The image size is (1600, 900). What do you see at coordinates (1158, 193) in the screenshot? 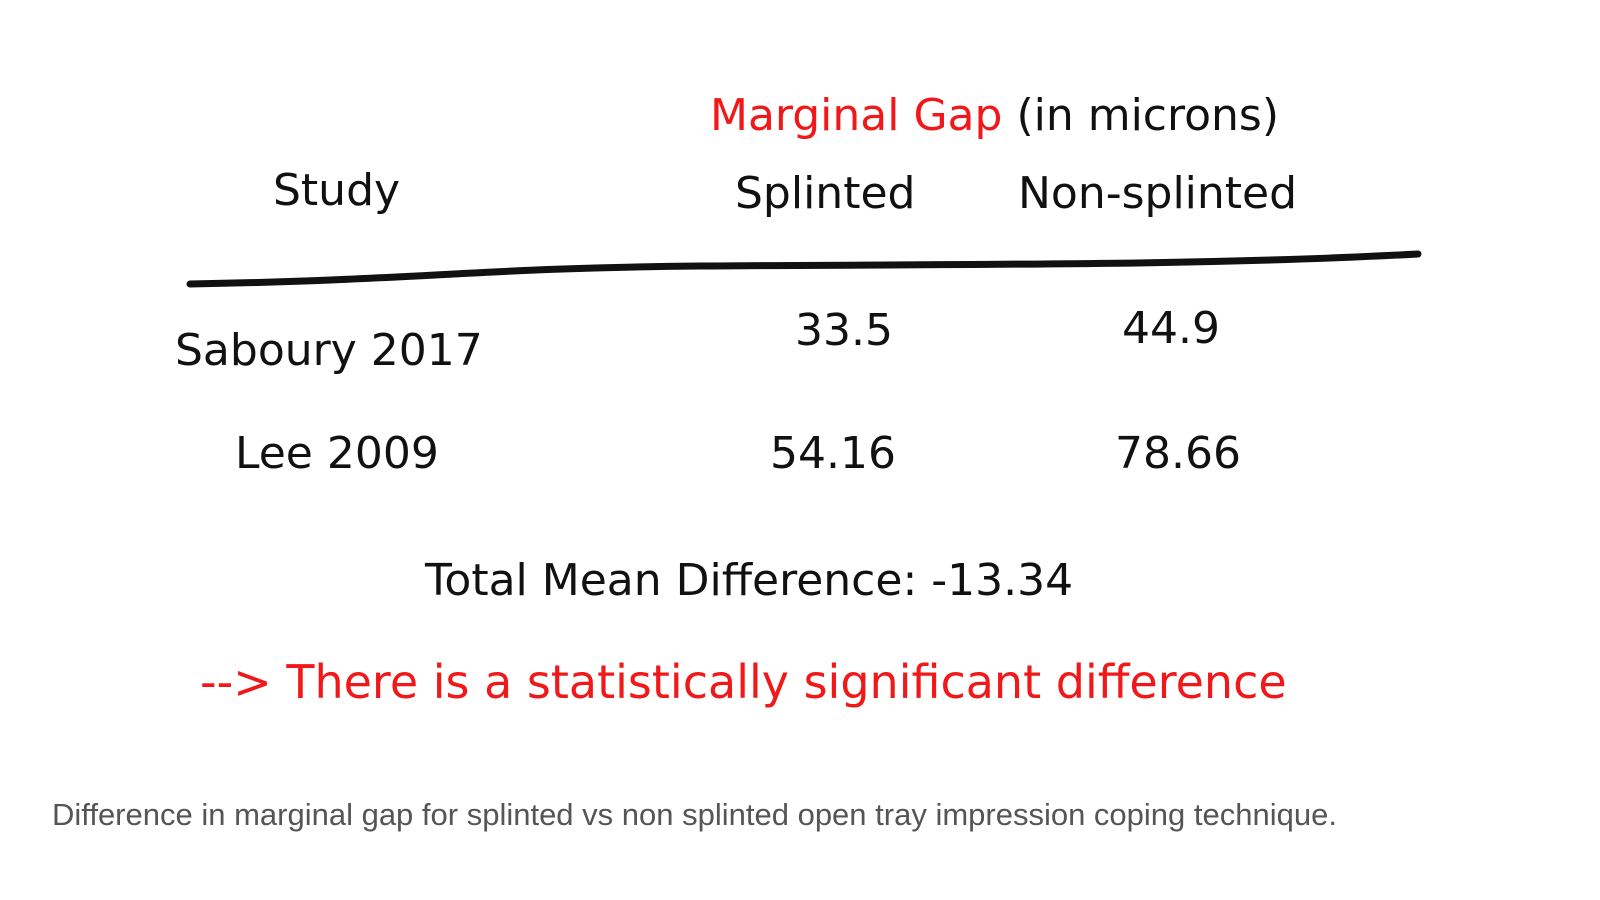
I see `column-header: Non-splinted` at bounding box center [1158, 193].